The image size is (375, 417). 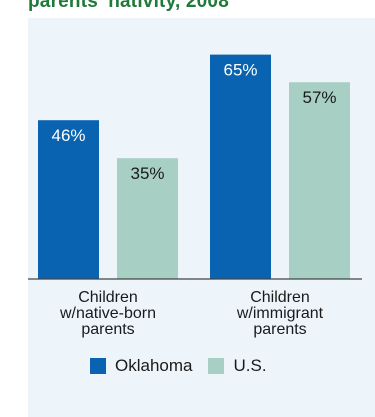 I want to click on legend-swatch-oklahoma, so click(x=98, y=366).